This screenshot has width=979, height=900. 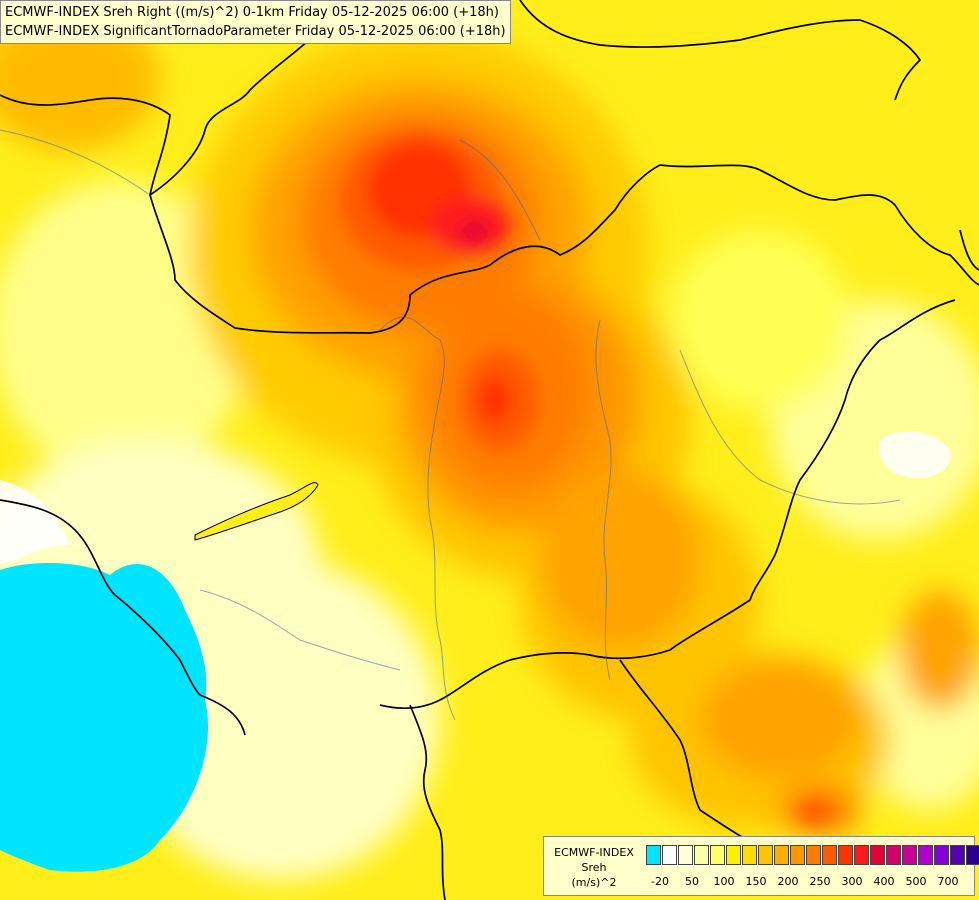 What do you see at coordinates (692, 881) in the screenshot?
I see `legend-tick-label: 50` at bounding box center [692, 881].